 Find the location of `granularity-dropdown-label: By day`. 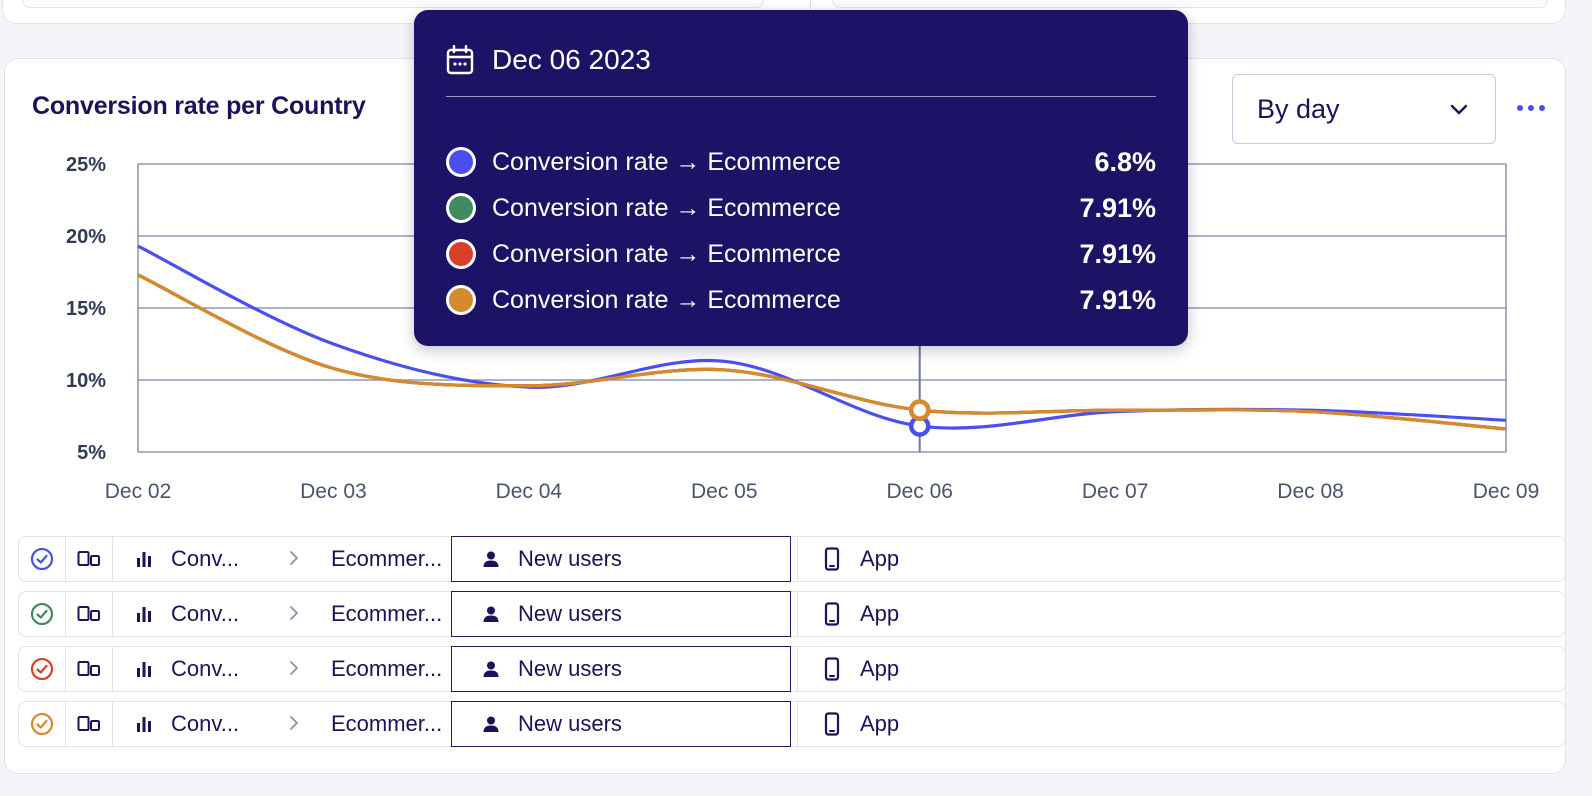

granularity-dropdown-label: By day is located at coordinates (1298, 108).